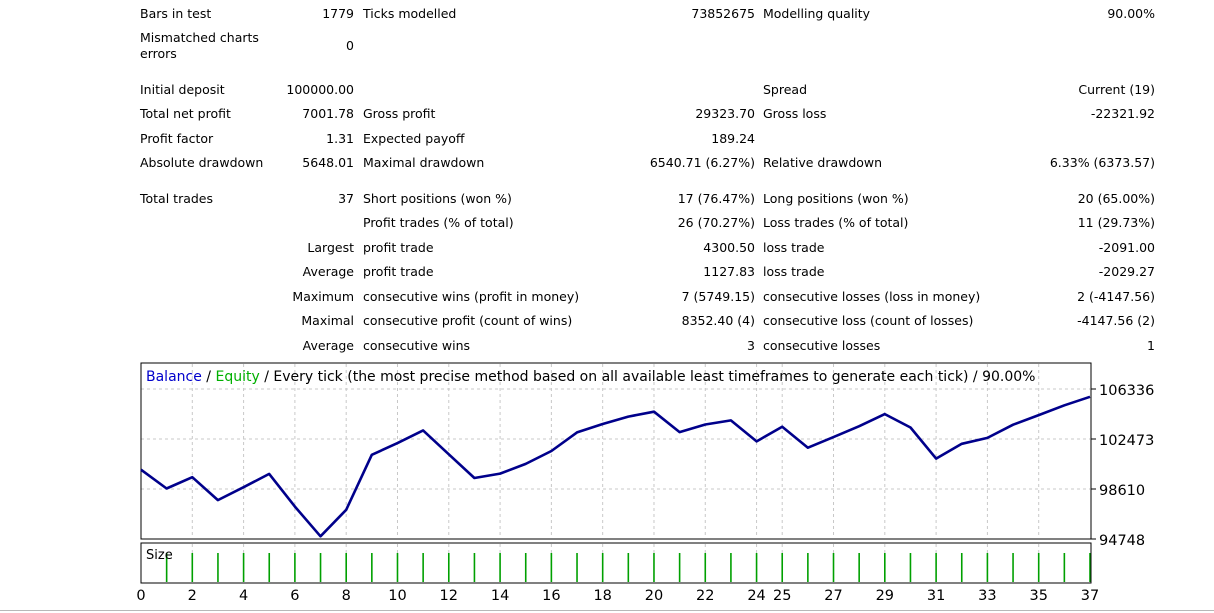  What do you see at coordinates (397, 596) in the screenshot?
I see `x-tick-label: 10` at bounding box center [397, 596].